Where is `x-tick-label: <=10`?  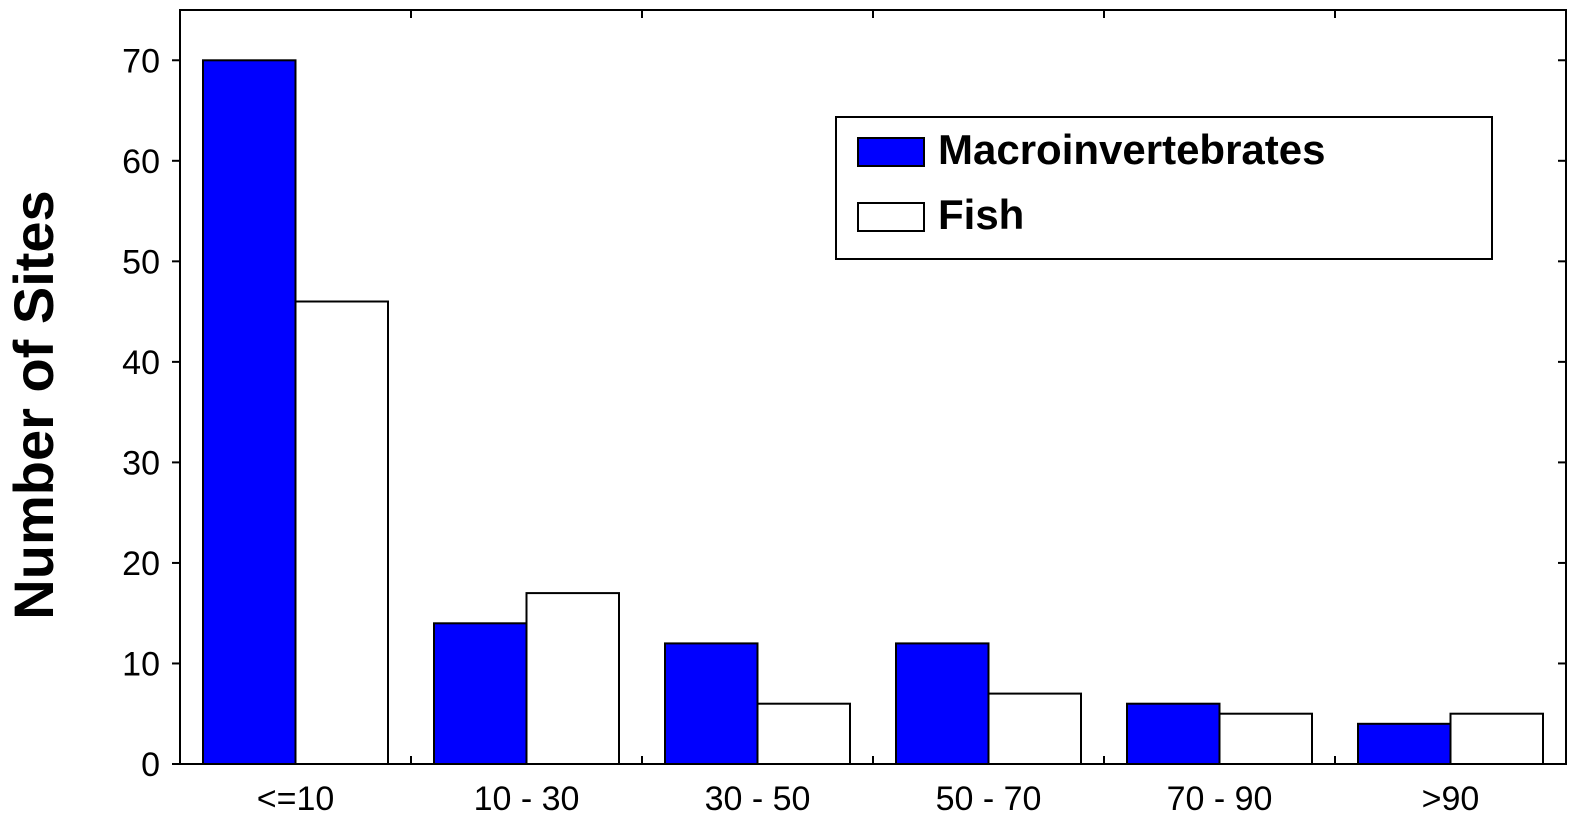
x-tick-label: <=10 is located at coordinates (296, 799).